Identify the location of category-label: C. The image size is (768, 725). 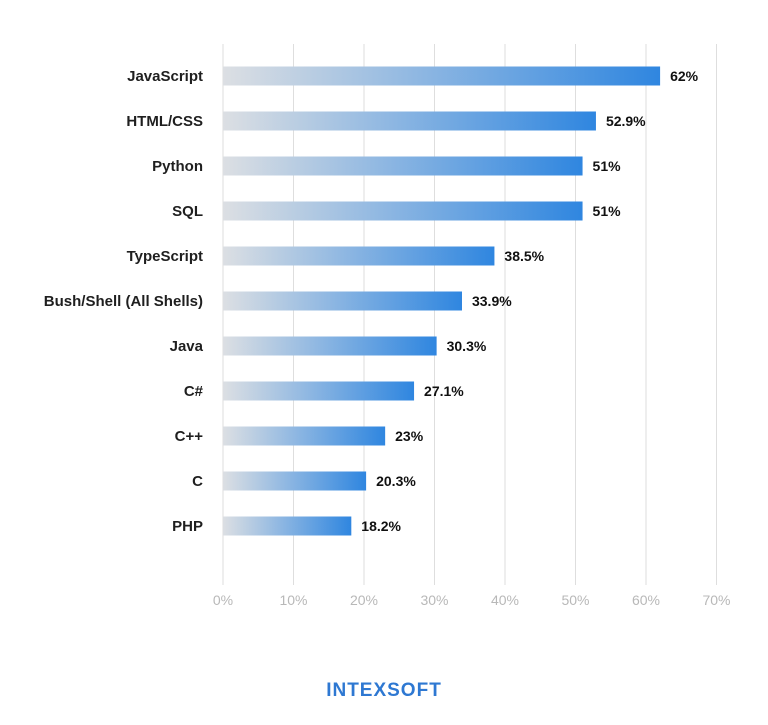
(197, 481).